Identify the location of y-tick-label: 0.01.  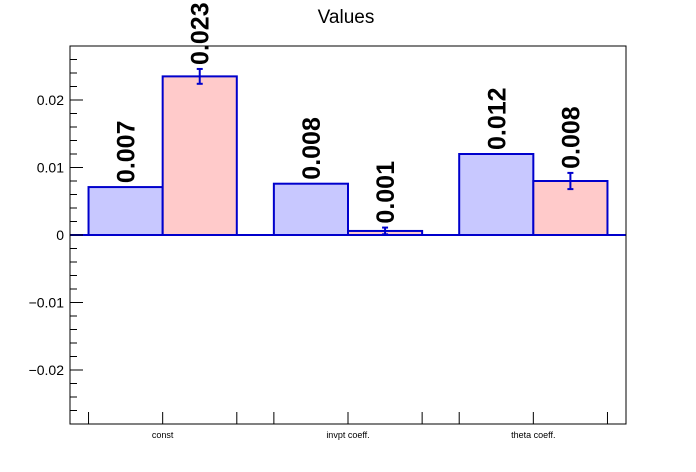
(50, 168).